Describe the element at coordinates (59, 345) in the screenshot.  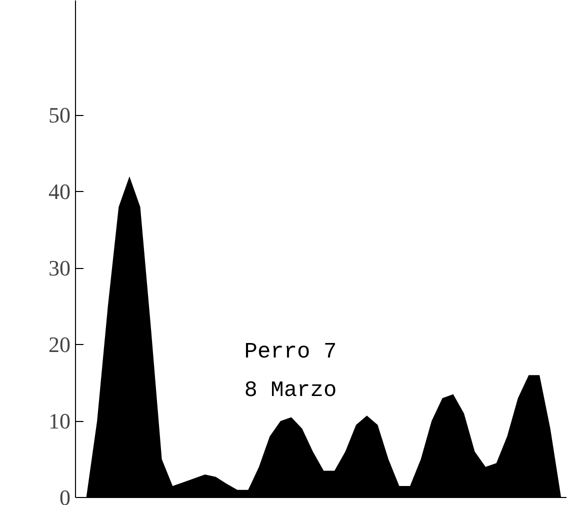
I see `y-tick-label: 20` at that location.